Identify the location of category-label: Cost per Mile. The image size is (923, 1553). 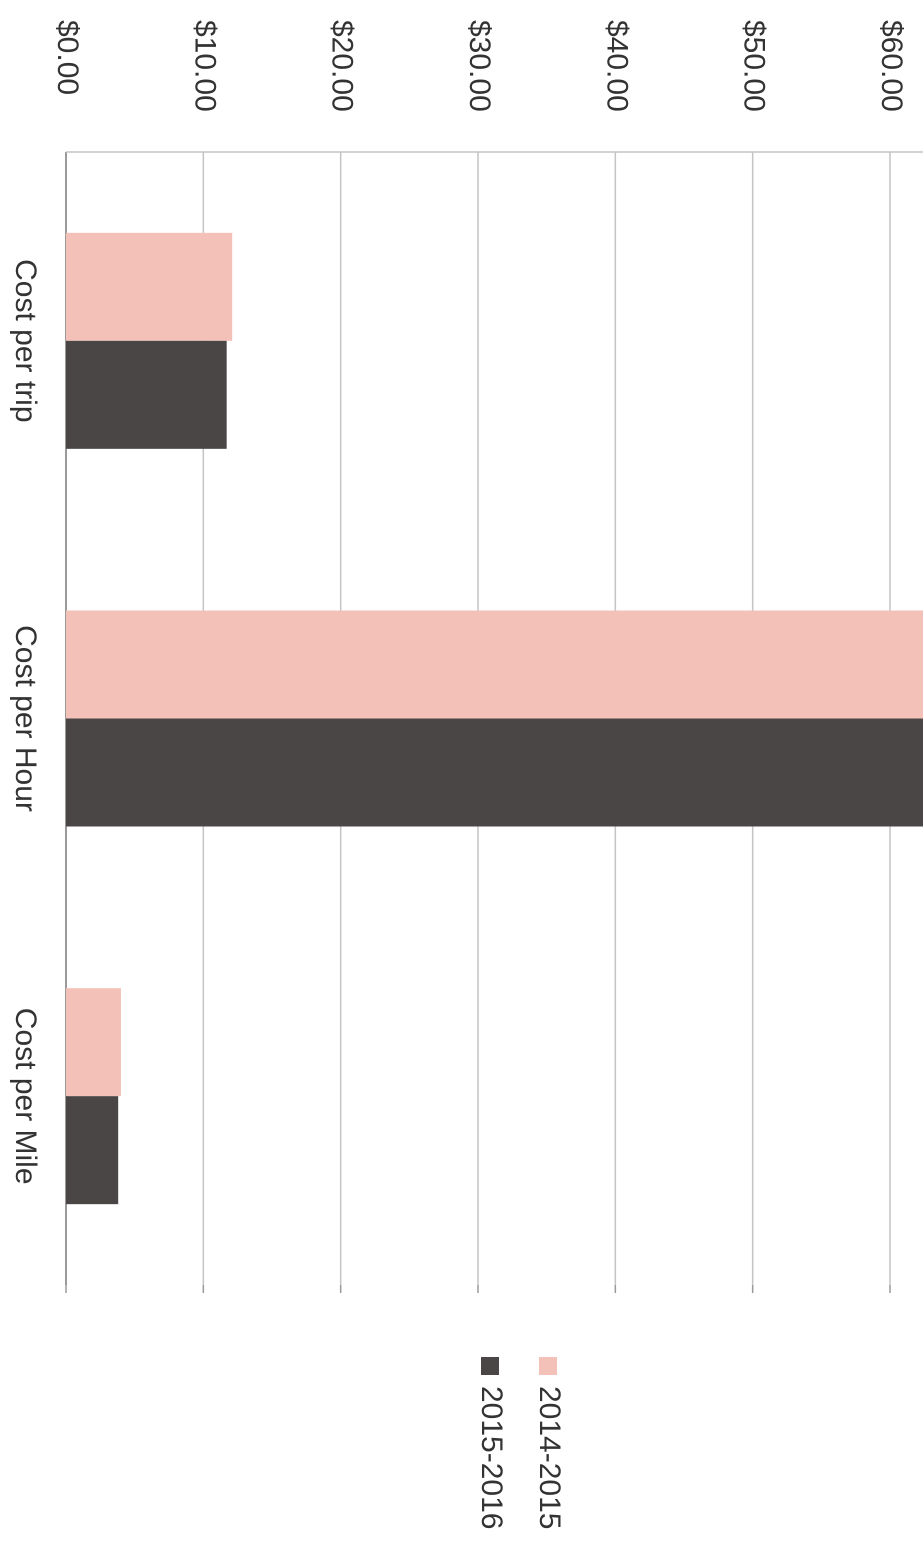
(25, 1096).